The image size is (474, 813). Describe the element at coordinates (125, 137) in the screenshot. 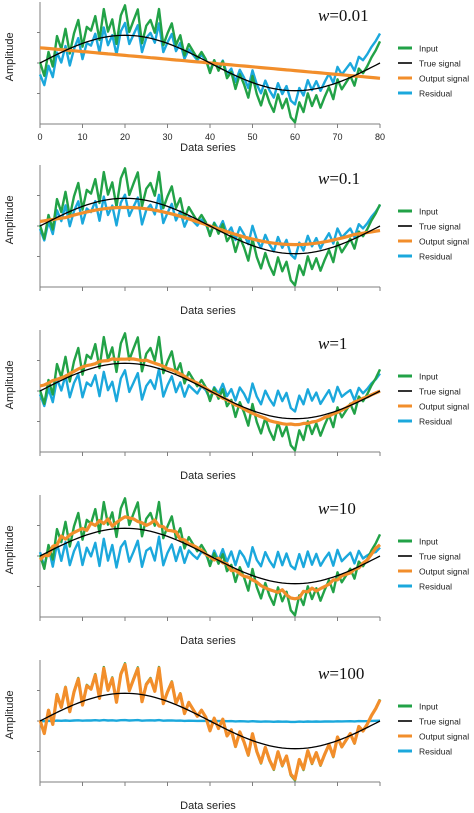

I see `x-tick-label: 20` at that location.